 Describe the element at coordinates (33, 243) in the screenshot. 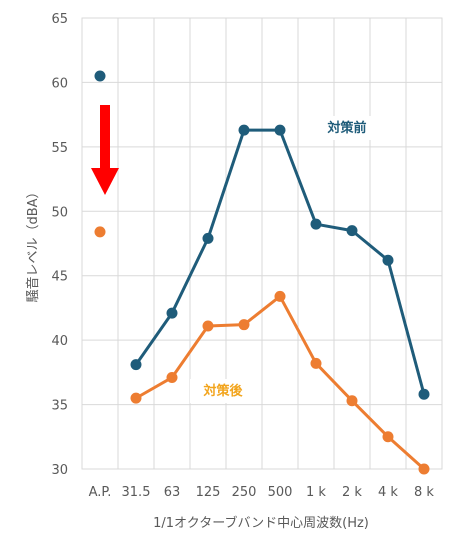

I see `y-axis-title: 騒音レベル（dBA）` at that location.